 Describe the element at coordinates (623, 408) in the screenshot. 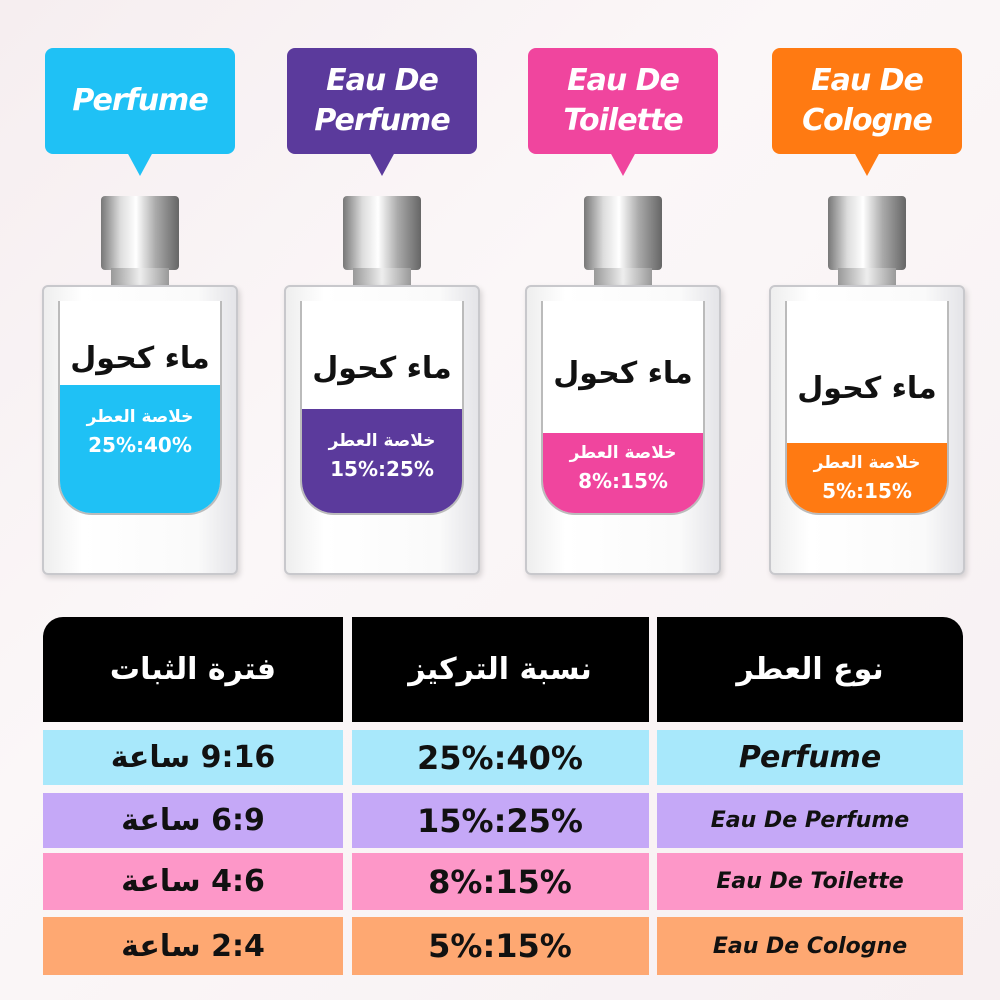

I see `bottle-inner: ماء كحول خلاصة العطر 8%:15%` at that location.